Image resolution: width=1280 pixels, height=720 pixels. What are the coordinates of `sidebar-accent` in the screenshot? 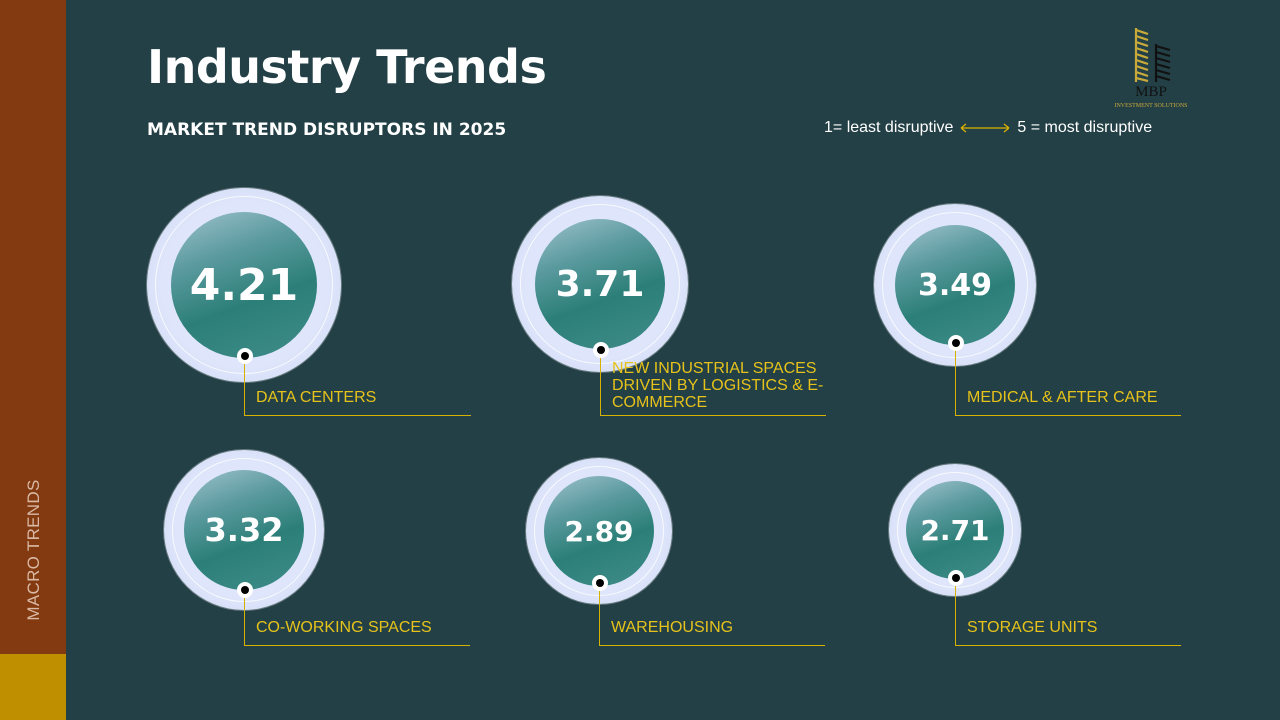 It's located at (33, 687).